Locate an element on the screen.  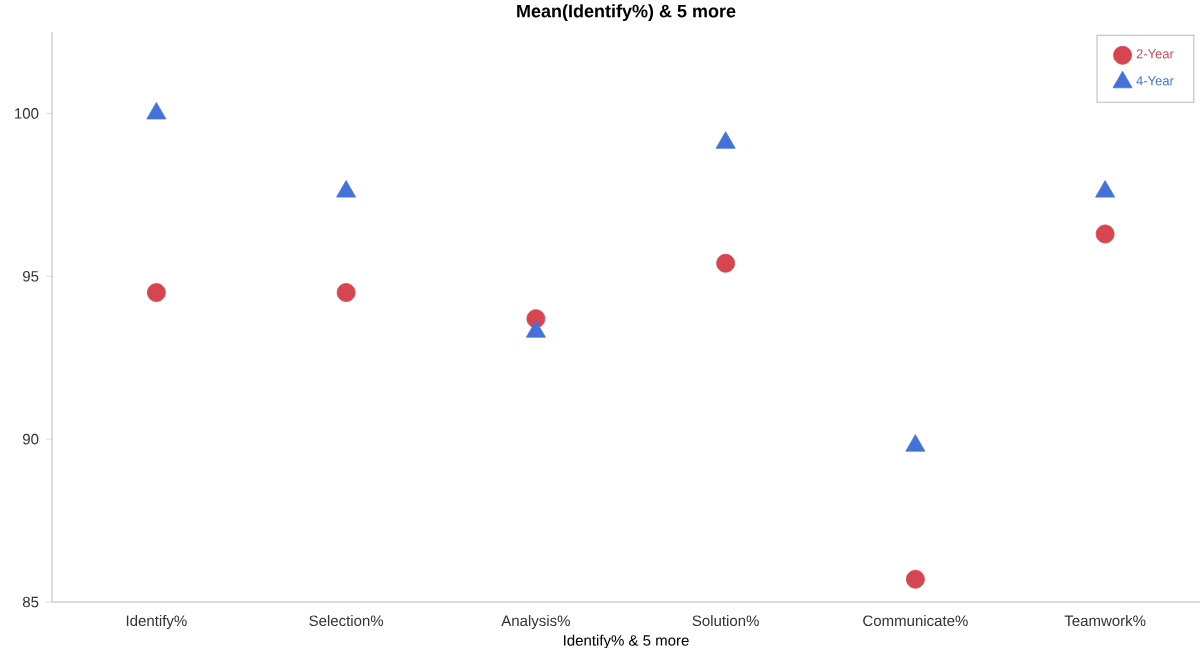
chart-title: Mean(Identify%) & 5 more is located at coordinates (626, 13).